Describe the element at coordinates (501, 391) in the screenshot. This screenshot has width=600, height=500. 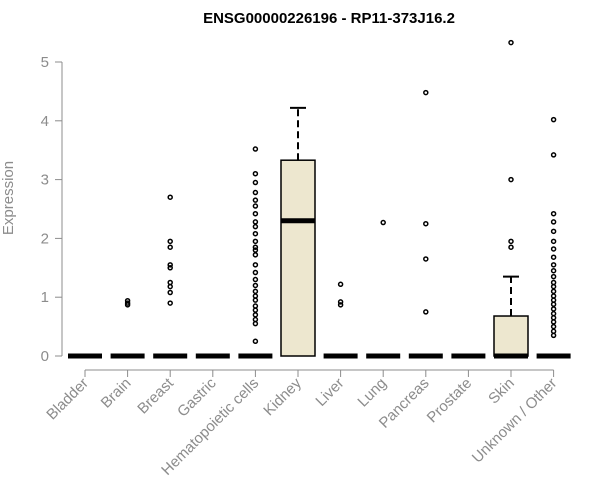
I see `x-tick-label: Skin` at that location.